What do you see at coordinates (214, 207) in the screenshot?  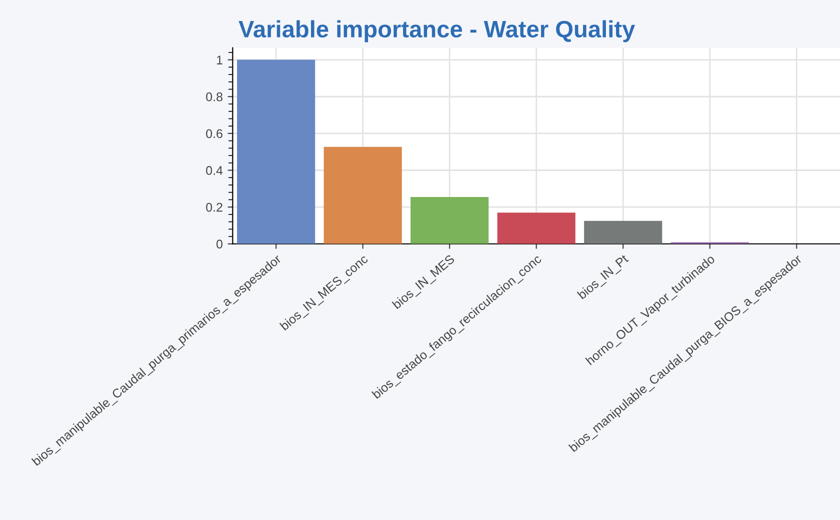 I see `y-tick-label: 0.2` at bounding box center [214, 207].